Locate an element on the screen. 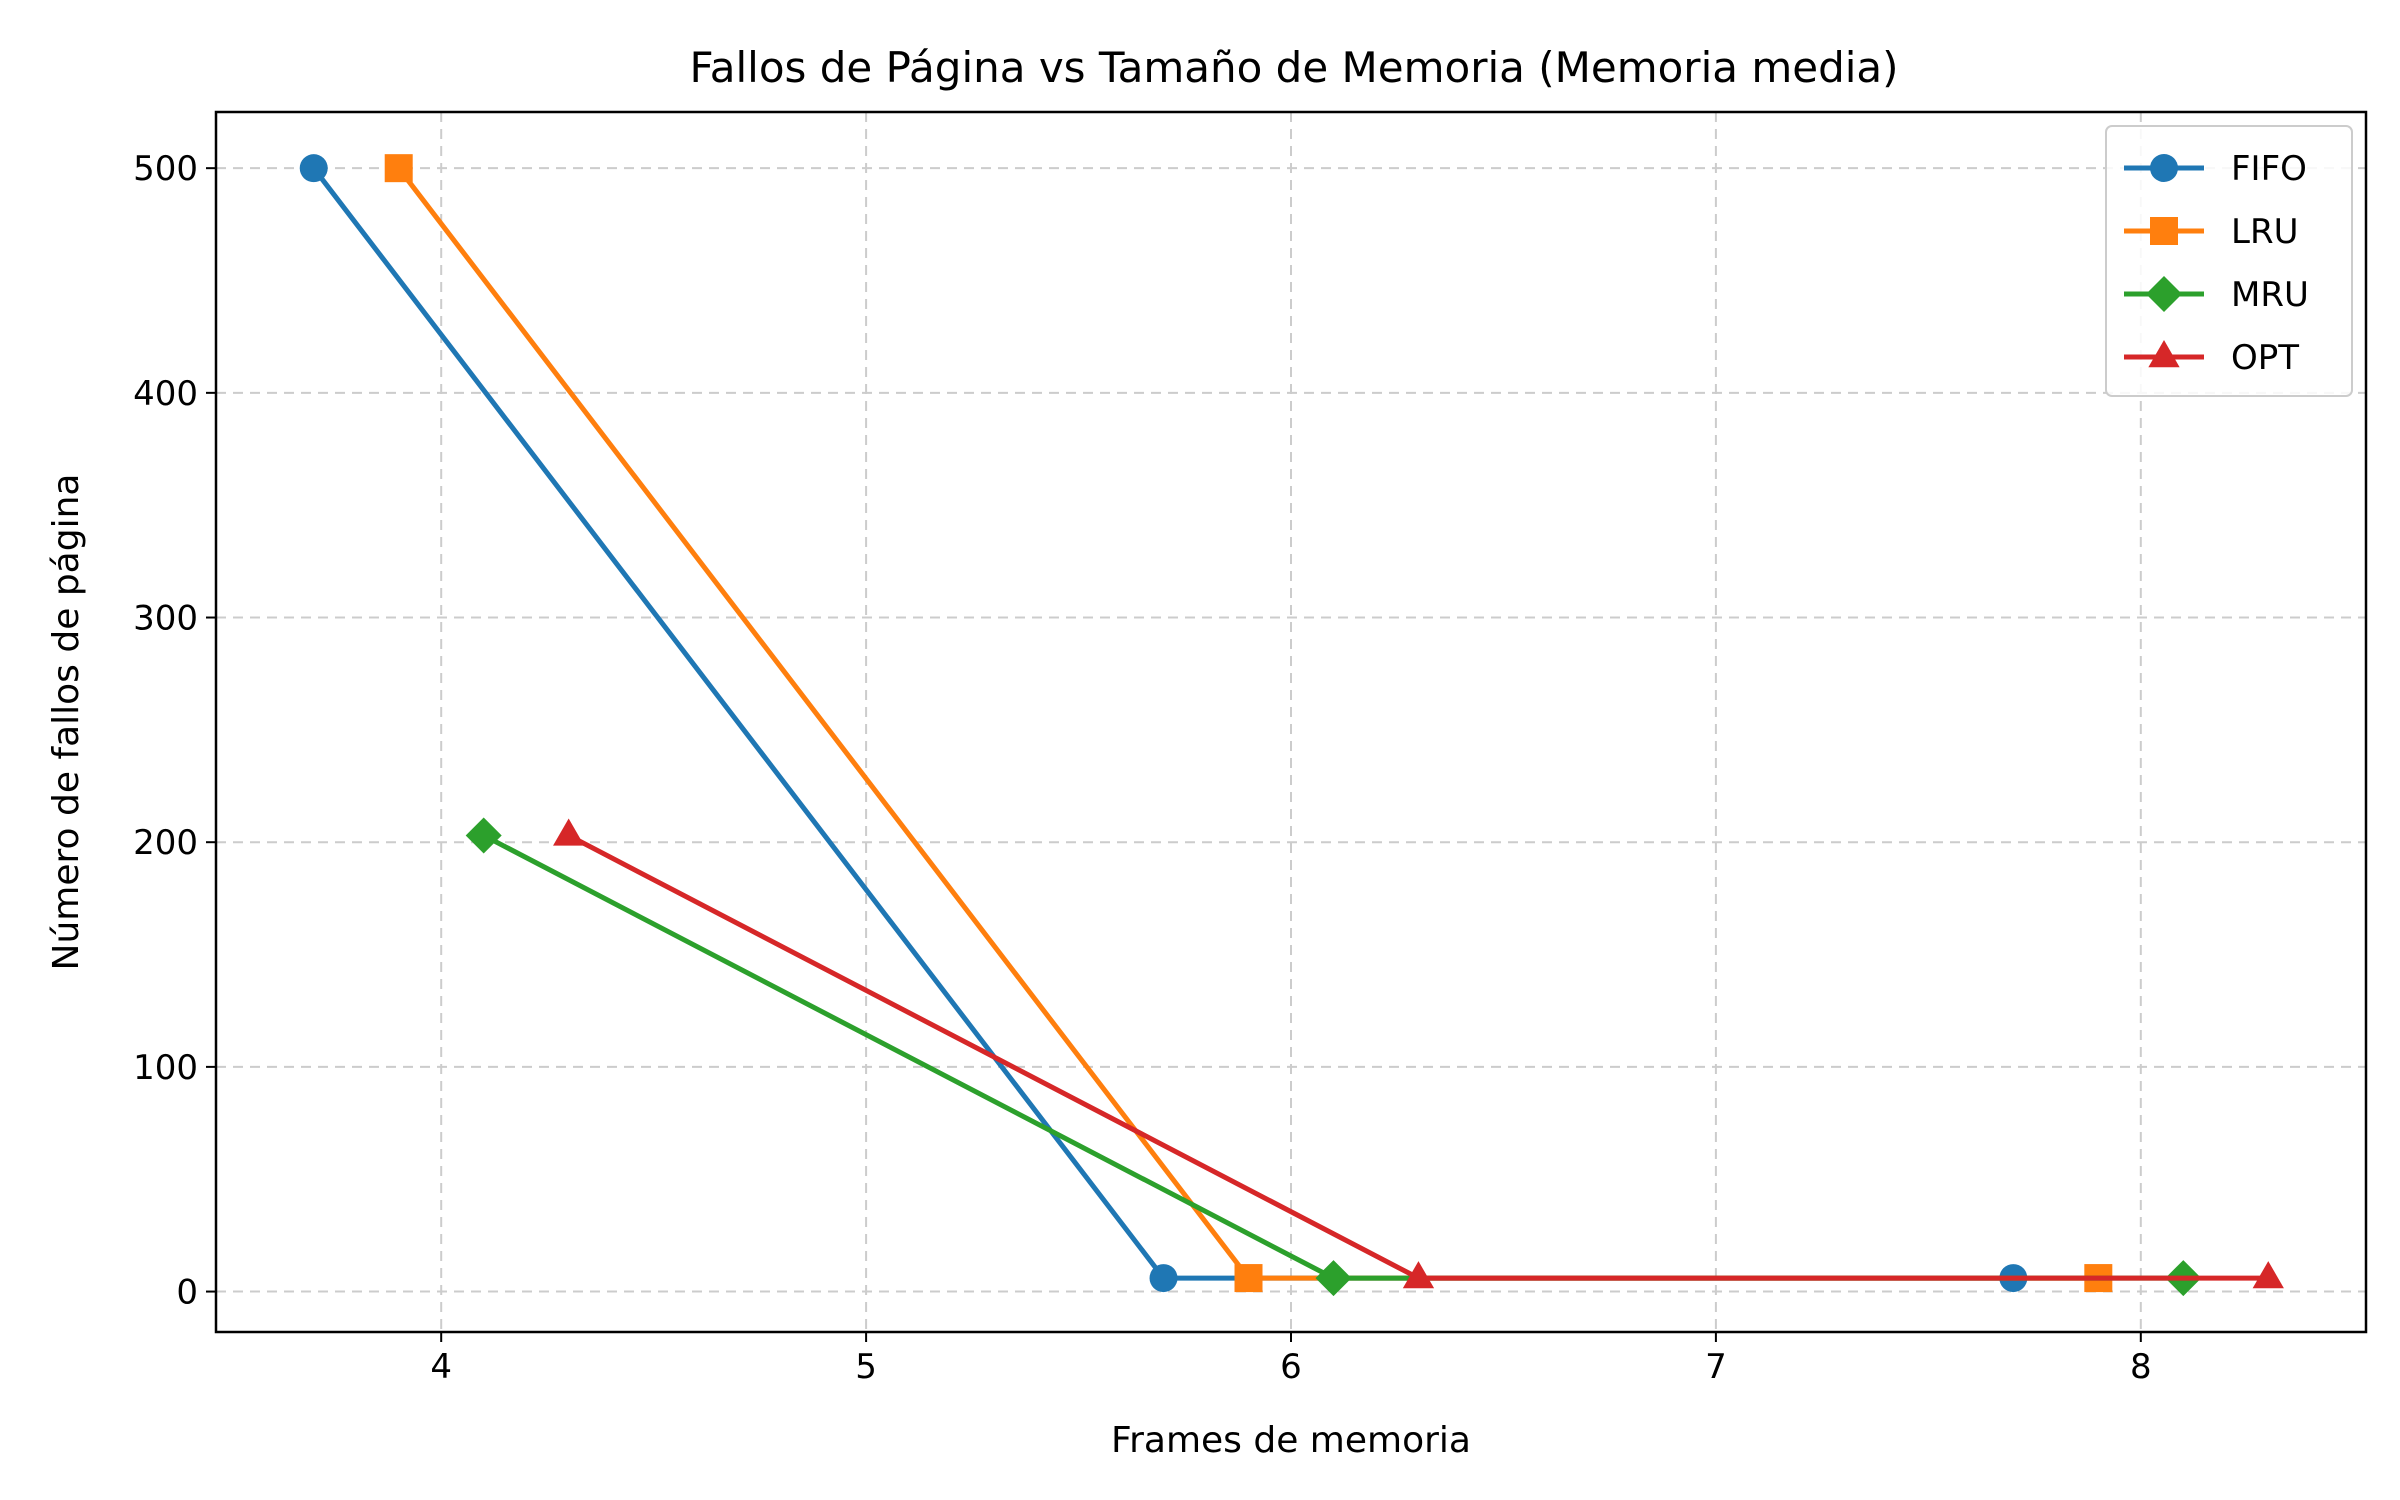 The image size is (2400, 1500). y-axis-label: Número de fallos de página is located at coordinates (66, 722).